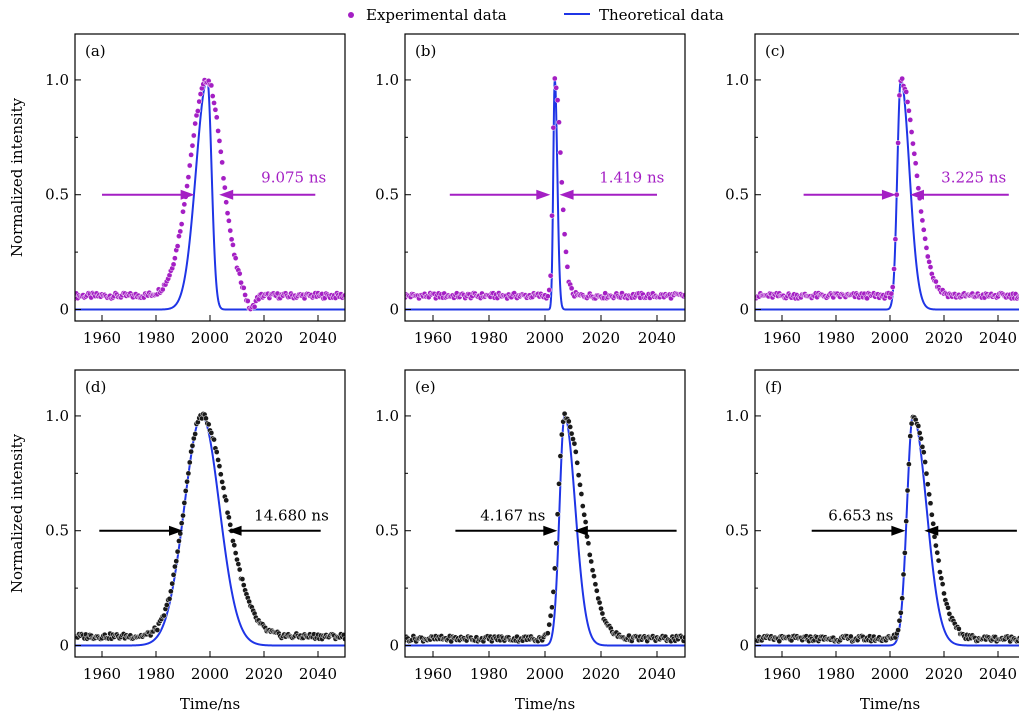  I want to click on panel-c: 1960 1980 2000 2020 2040 0 0.5 1.0 (c) 3.225 ns, so click(872, 190).